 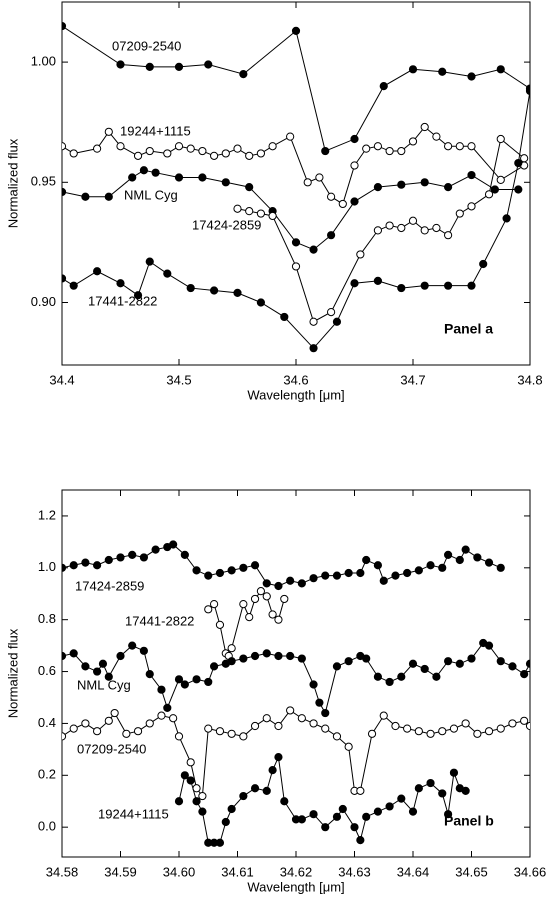 I want to click on y-tick-label: 1.00, so click(x=43, y=61).